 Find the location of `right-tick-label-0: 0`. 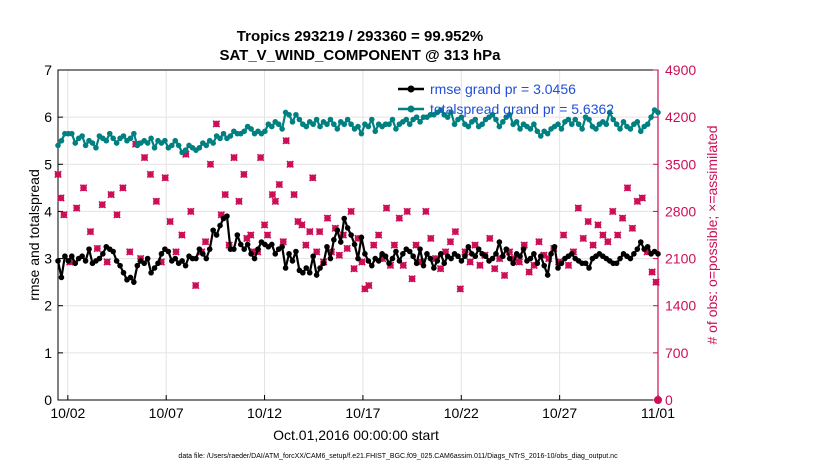

right-tick-label-0: 0 is located at coordinates (669, 400).